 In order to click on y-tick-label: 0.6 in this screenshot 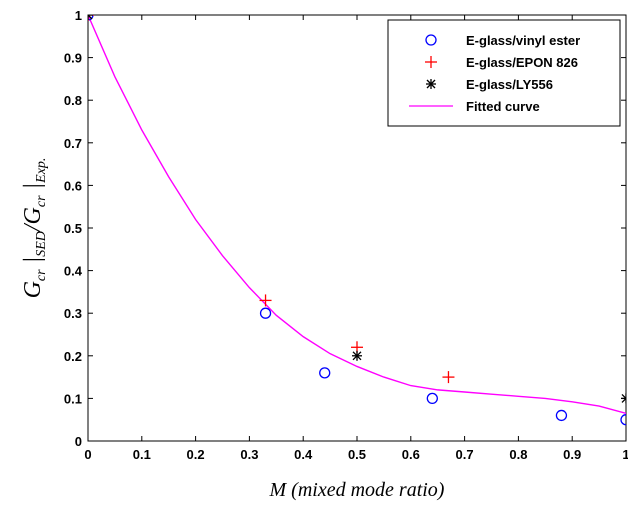, I will do `click(73, 185)`.